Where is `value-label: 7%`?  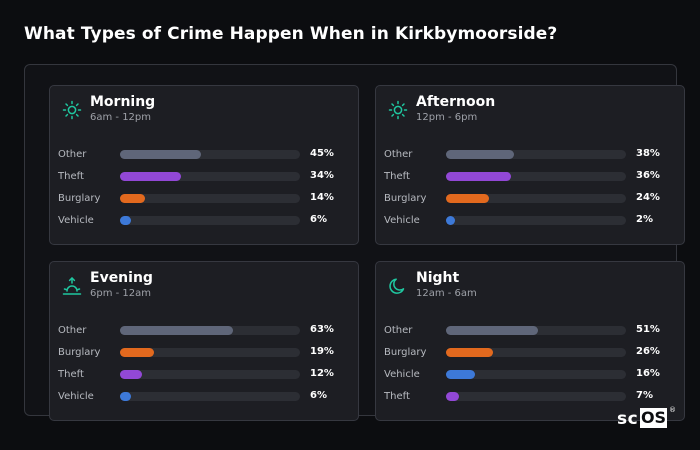 value-label: 7% is located at coordinates (644, 395).